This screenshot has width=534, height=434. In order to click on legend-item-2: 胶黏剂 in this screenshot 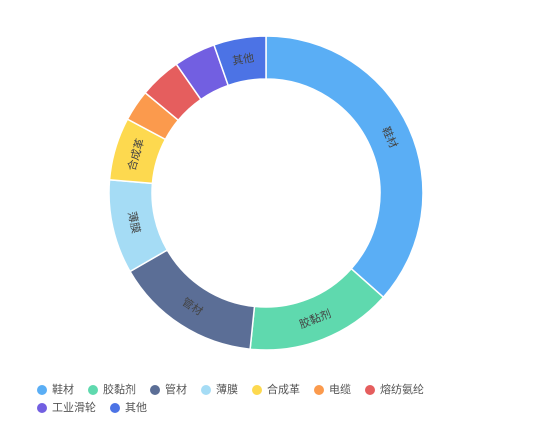, I will do `click(112, 390)`.